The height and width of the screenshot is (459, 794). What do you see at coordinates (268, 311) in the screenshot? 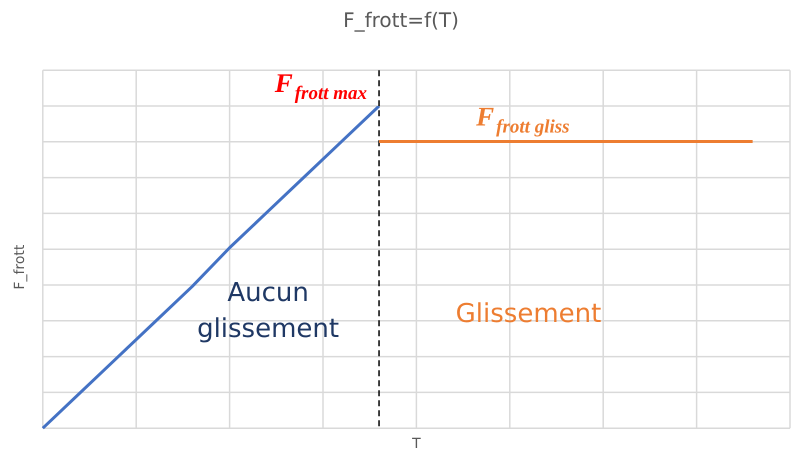
I see `annotation: Aucun glissement` at bounding box center [268, 311].